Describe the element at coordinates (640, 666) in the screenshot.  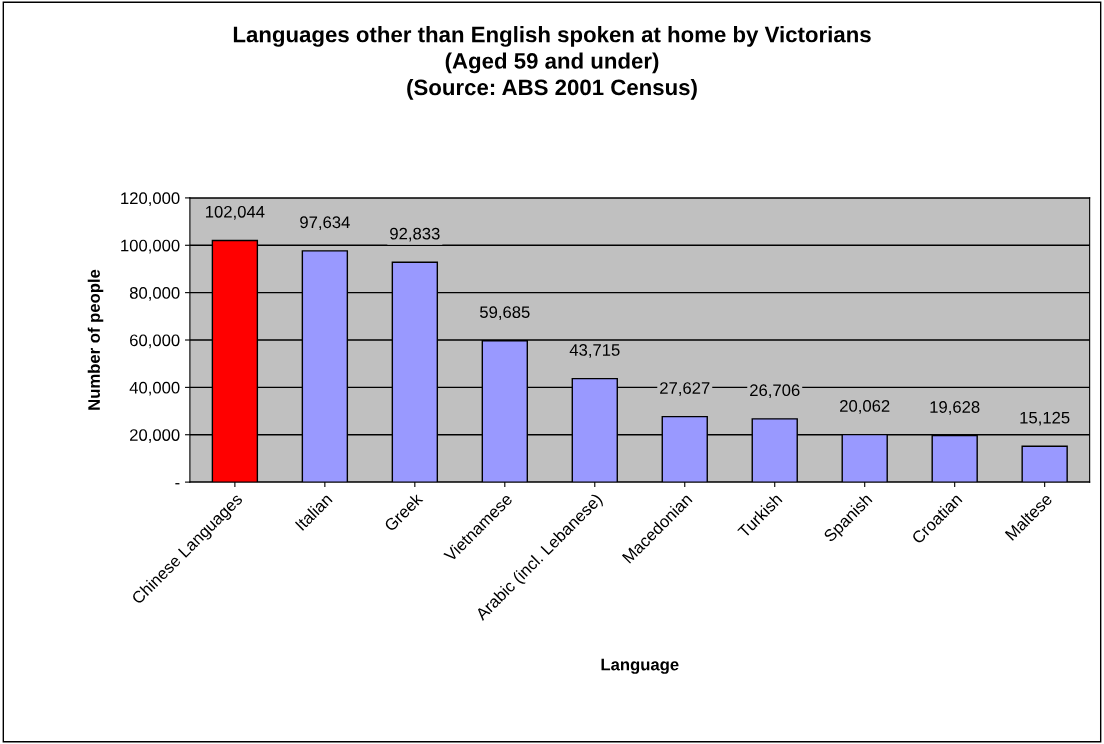
I see `x-axis-title: Language` at that location.